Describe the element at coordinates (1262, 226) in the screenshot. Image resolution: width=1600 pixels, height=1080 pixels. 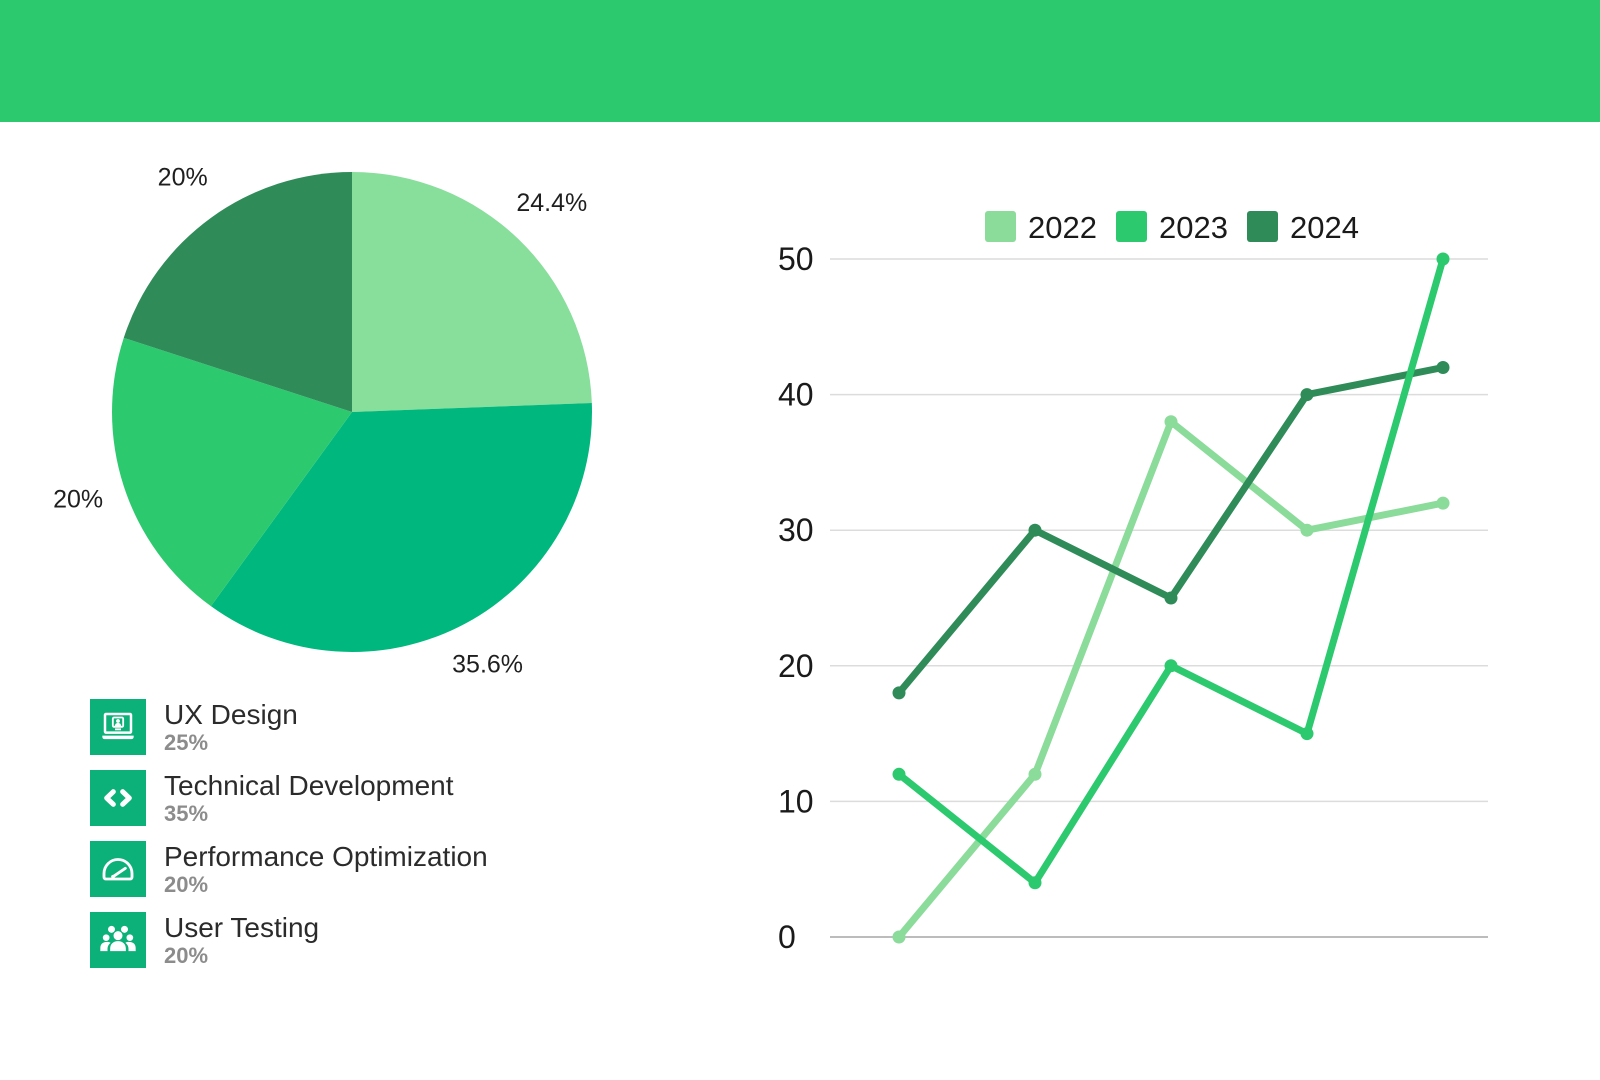
I see `line-legend-swatch-2024` at that location.